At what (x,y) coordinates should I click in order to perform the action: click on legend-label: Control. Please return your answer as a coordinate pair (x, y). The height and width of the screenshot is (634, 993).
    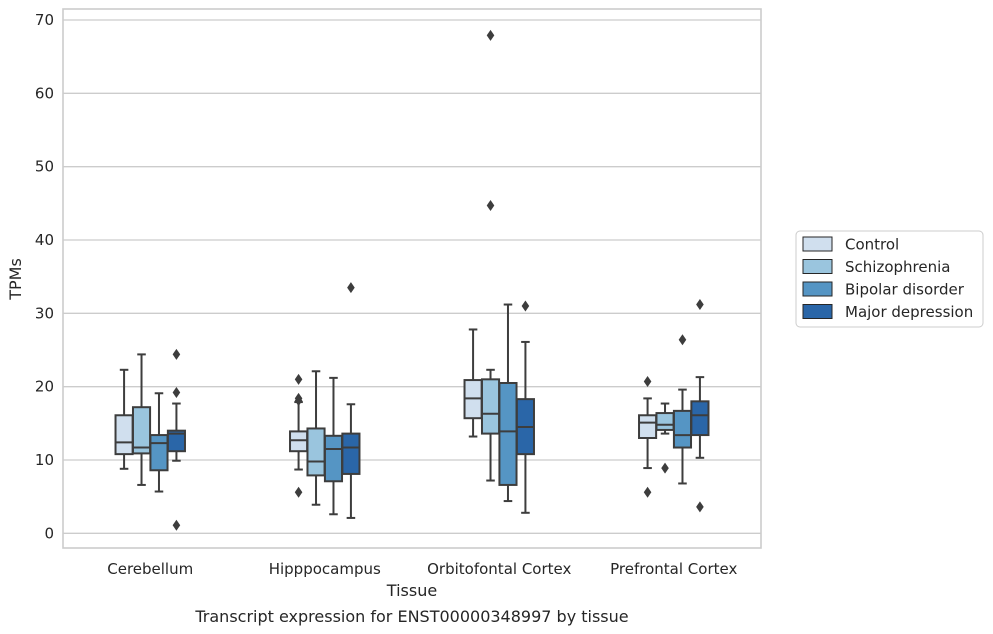
    Looking at the image, I should click on (872, 245).